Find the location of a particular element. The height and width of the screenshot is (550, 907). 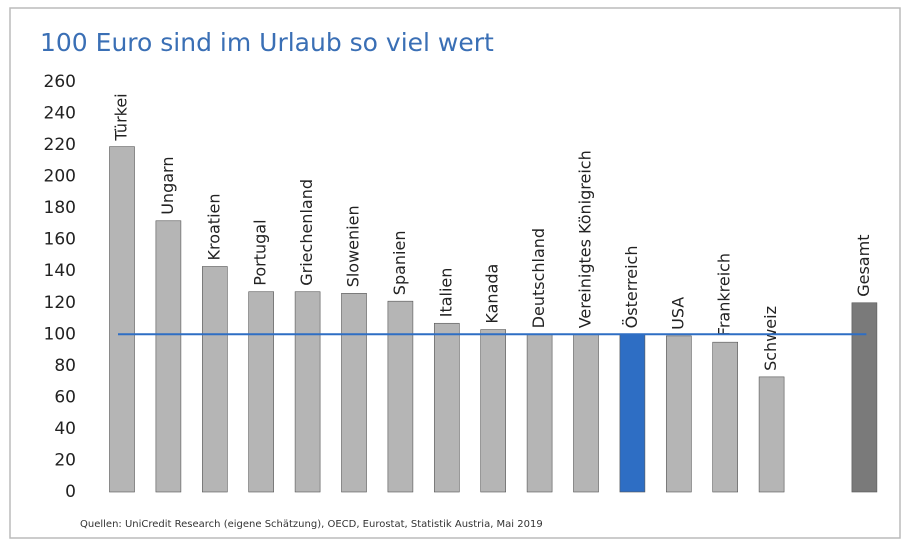

x-tick-label: Deutschland is located at coordinates (538, 278).